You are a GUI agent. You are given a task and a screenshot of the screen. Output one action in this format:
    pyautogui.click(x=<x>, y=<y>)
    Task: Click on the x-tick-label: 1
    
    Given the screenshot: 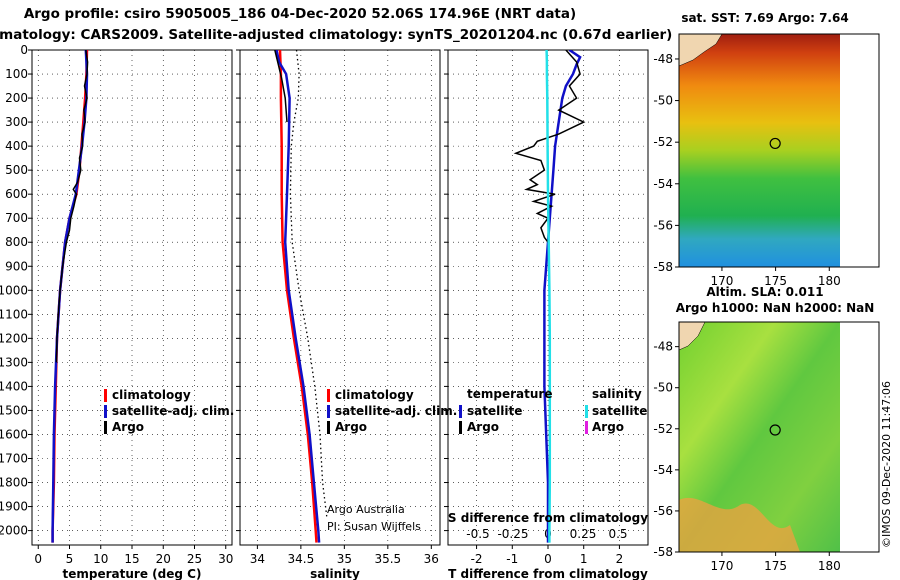 What is the action you would take?
    pyautogui.click(x=584, y=559)
    